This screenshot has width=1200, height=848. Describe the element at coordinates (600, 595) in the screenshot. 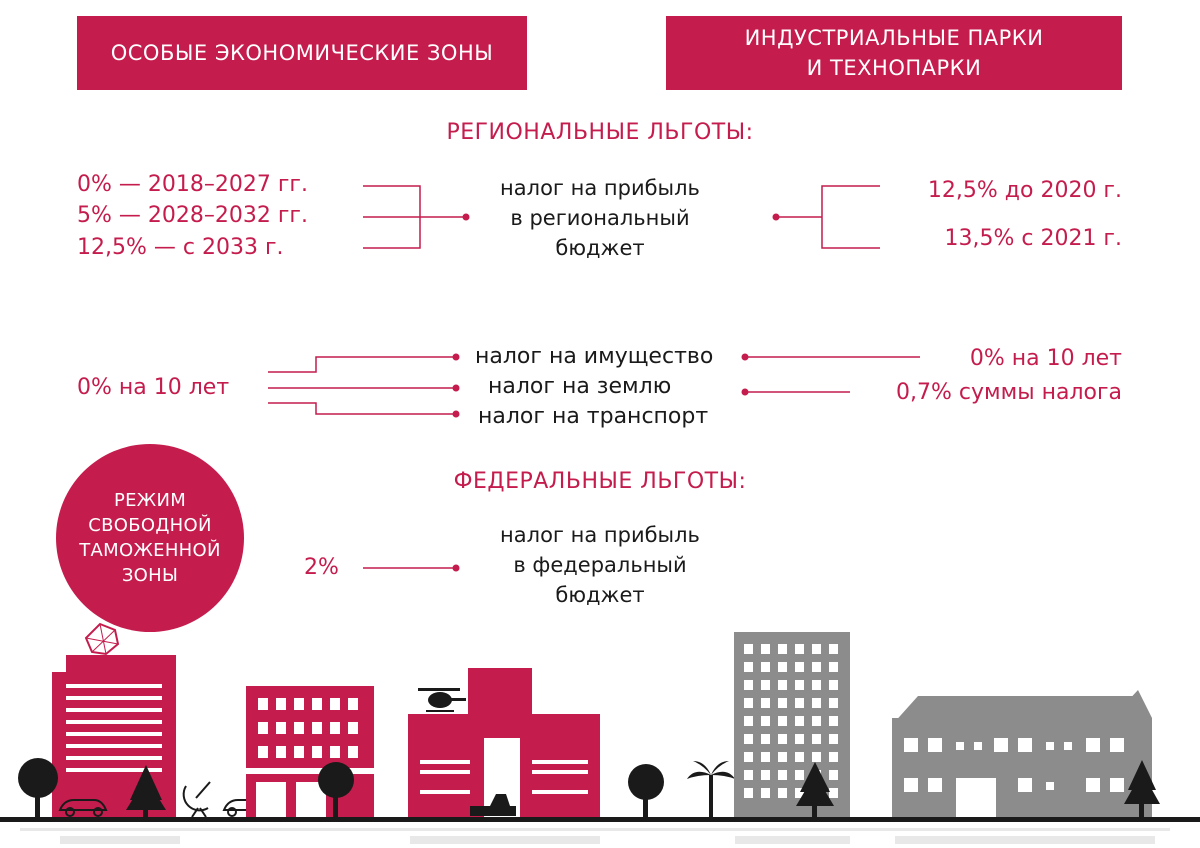

I see `federal-center-line-3: бюджет` at that location.